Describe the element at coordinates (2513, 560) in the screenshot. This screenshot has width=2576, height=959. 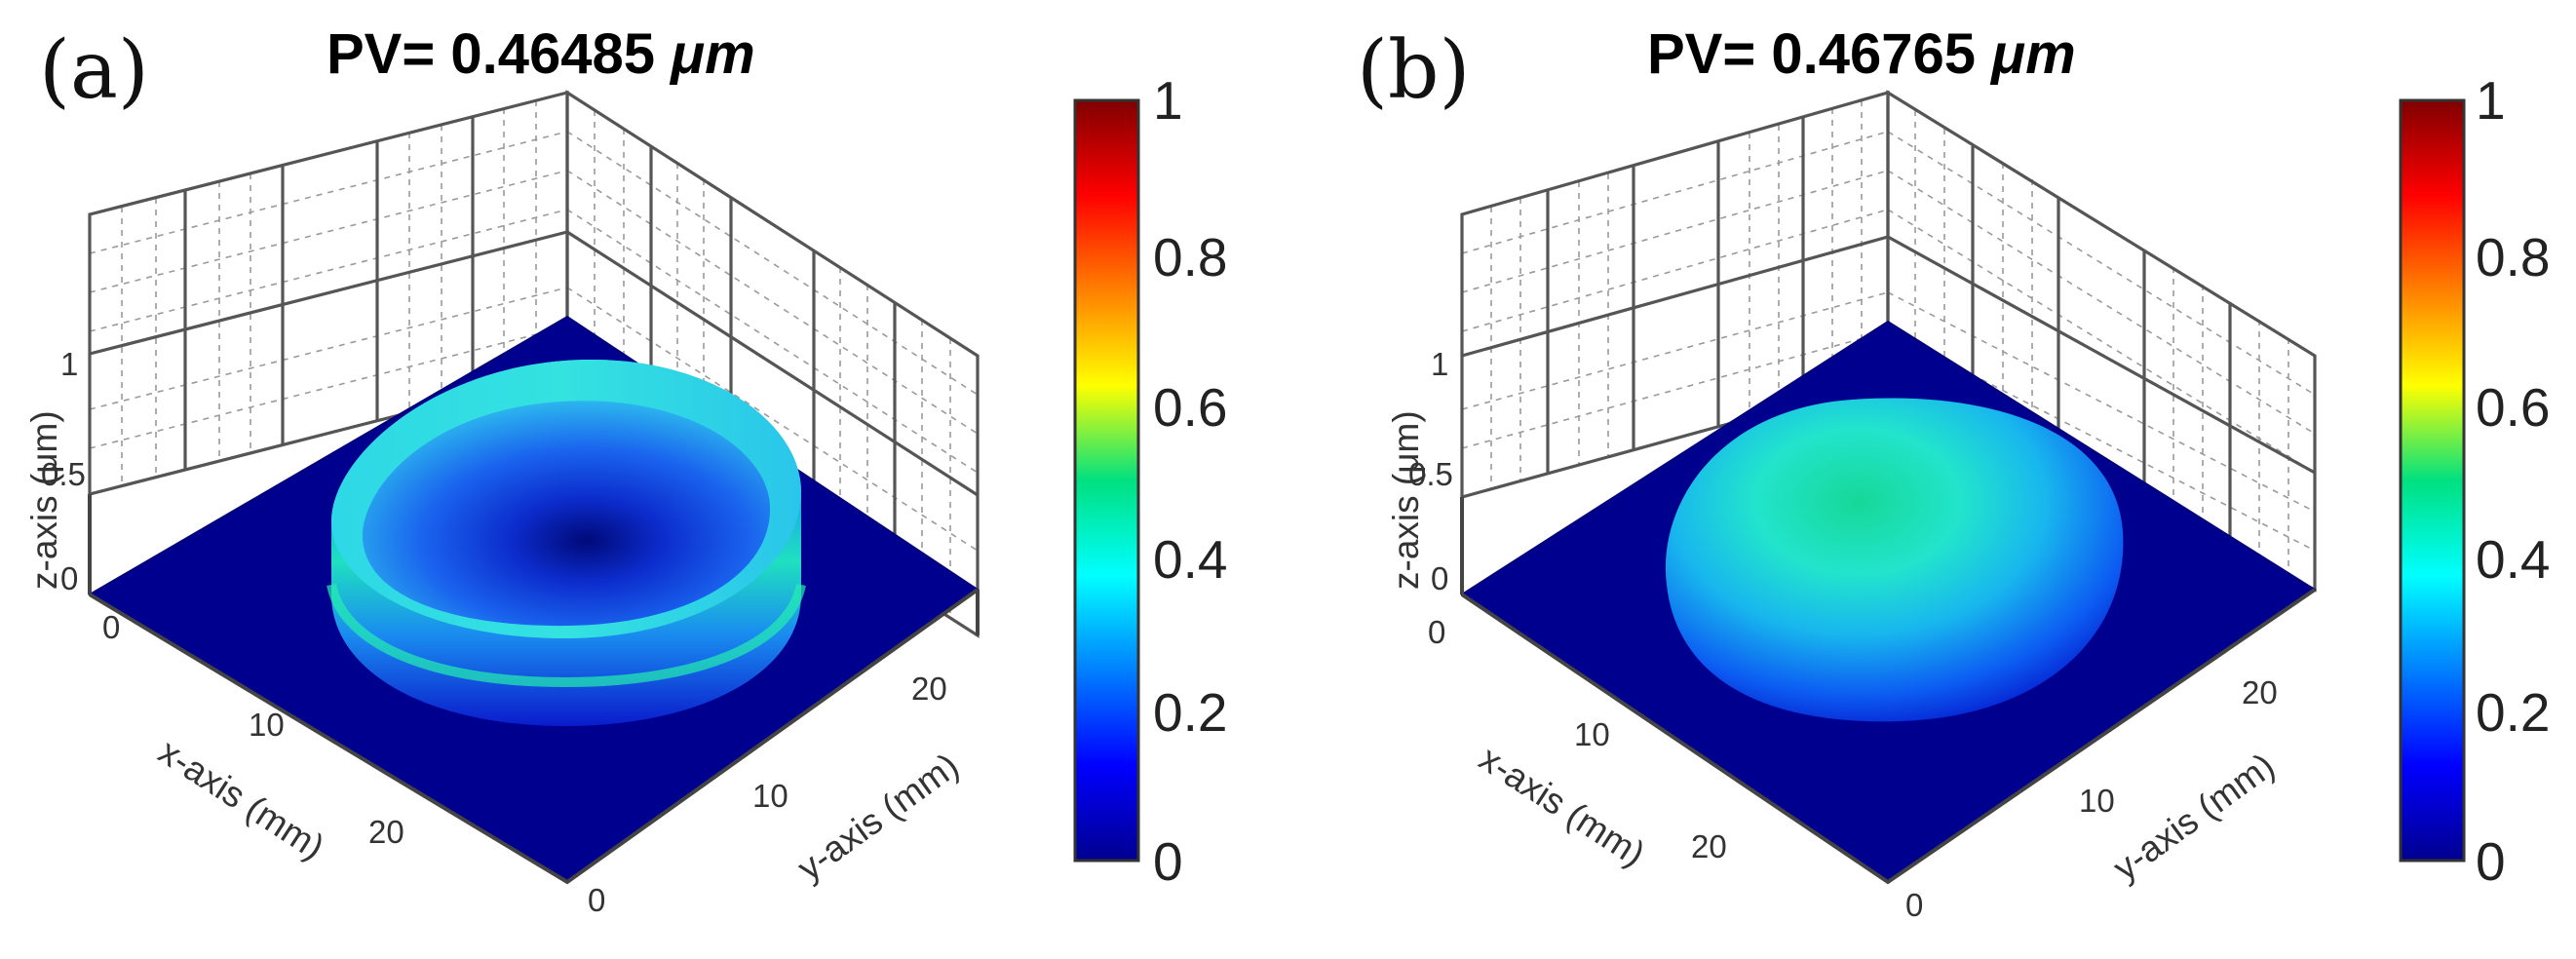
I see `colorbar-b-tick-04: 0.4` at that location.